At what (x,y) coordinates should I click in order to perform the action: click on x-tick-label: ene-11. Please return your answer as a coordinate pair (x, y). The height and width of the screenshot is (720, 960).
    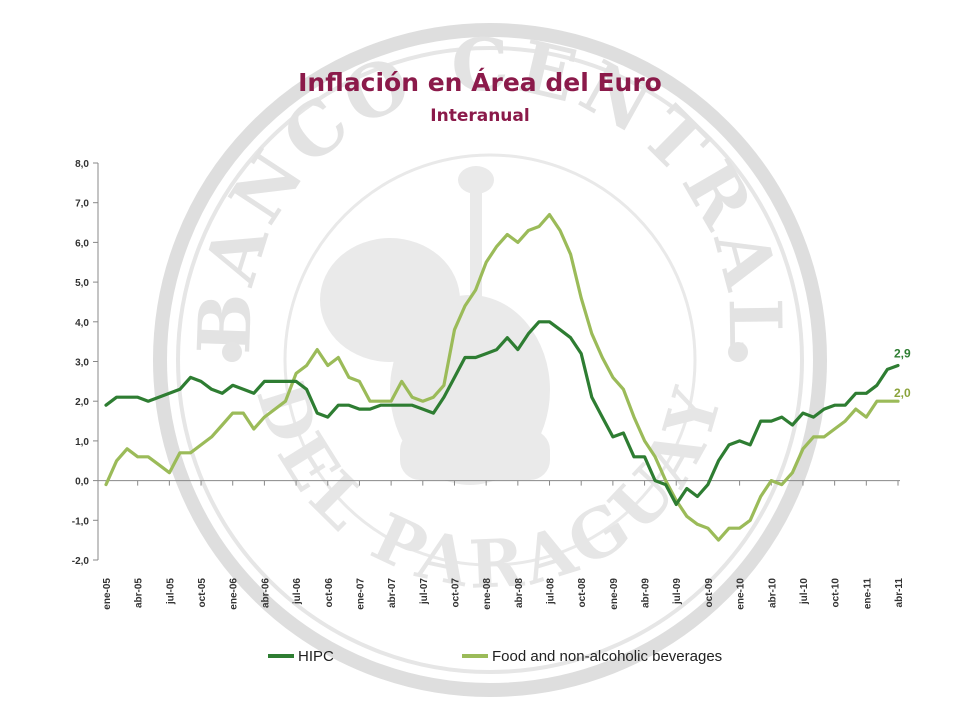
    Looking at the image, I should click on (867, 594).